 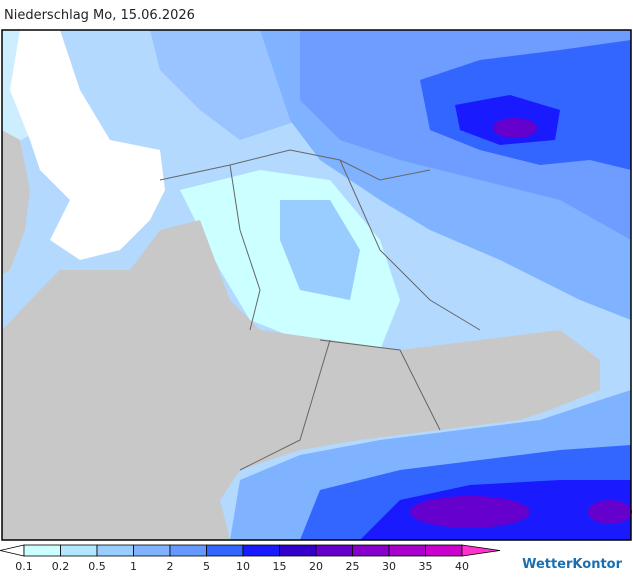 I want to click on sea-no-data, so click(x=87, y=145).